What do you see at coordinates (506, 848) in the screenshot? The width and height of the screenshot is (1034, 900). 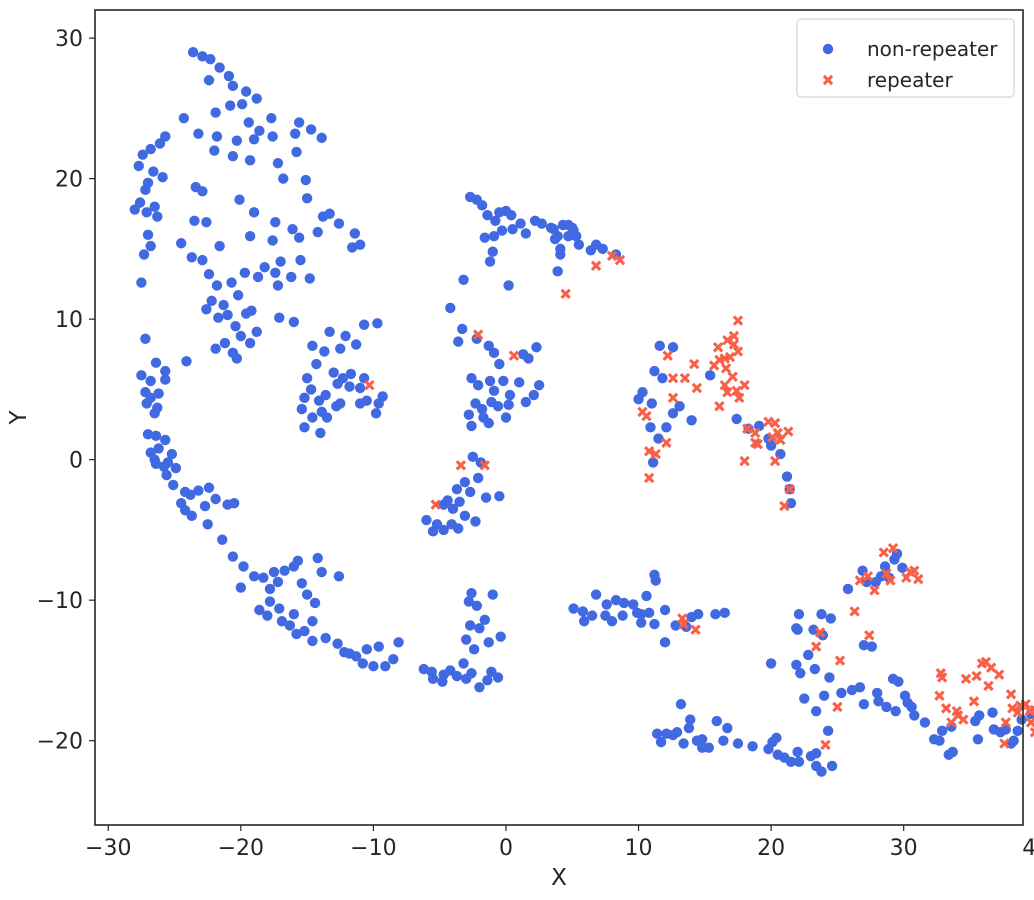 I see `x-tick-label: 0` at bounding box center [506, 848].